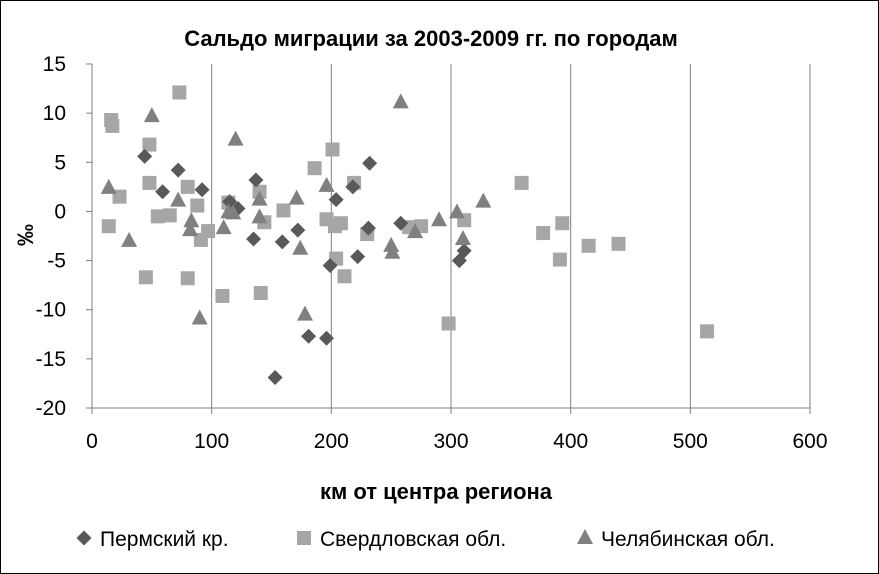 This screenshot has width=879, height=574. Describe the element at coordinates (51, 310) in the screenshot. I see `y-tick-label: -10` at that location.